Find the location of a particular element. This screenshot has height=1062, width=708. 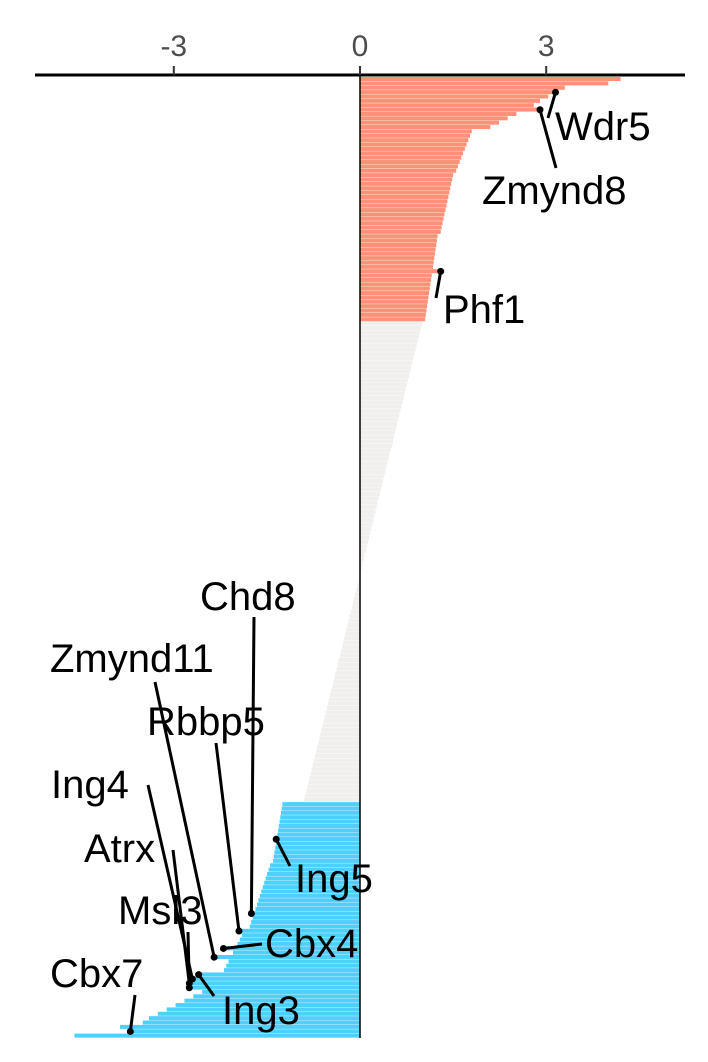

leader-line-cbx7 is located at coordinates (132, 1013).